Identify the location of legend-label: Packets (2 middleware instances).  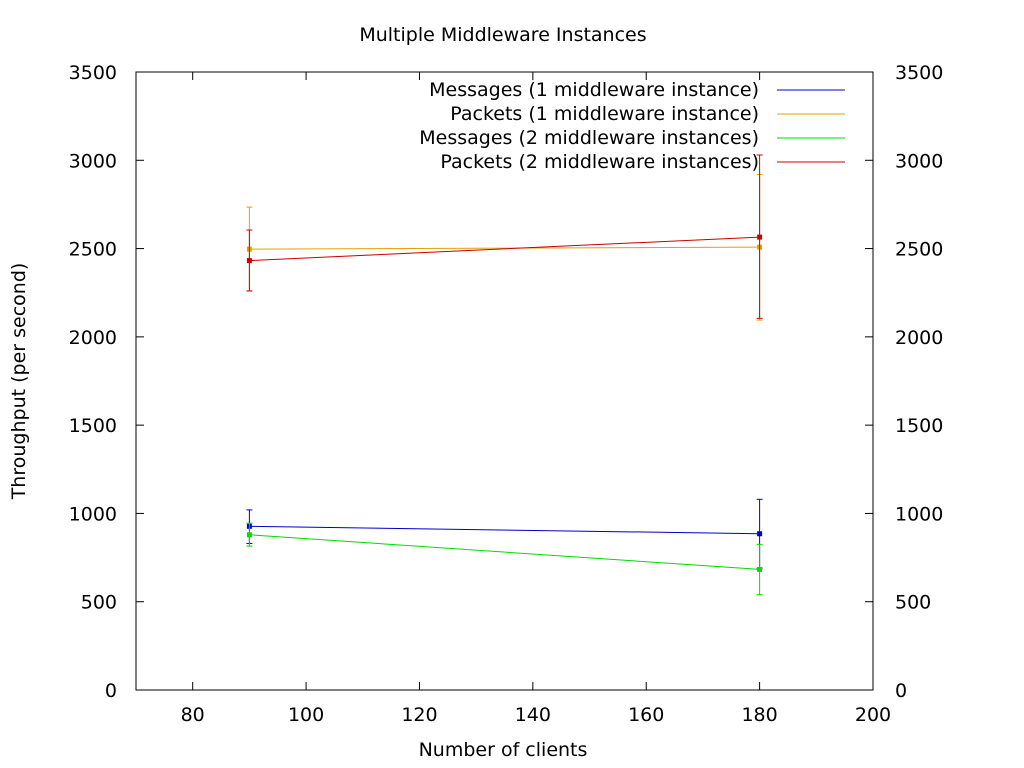
(599, 162).